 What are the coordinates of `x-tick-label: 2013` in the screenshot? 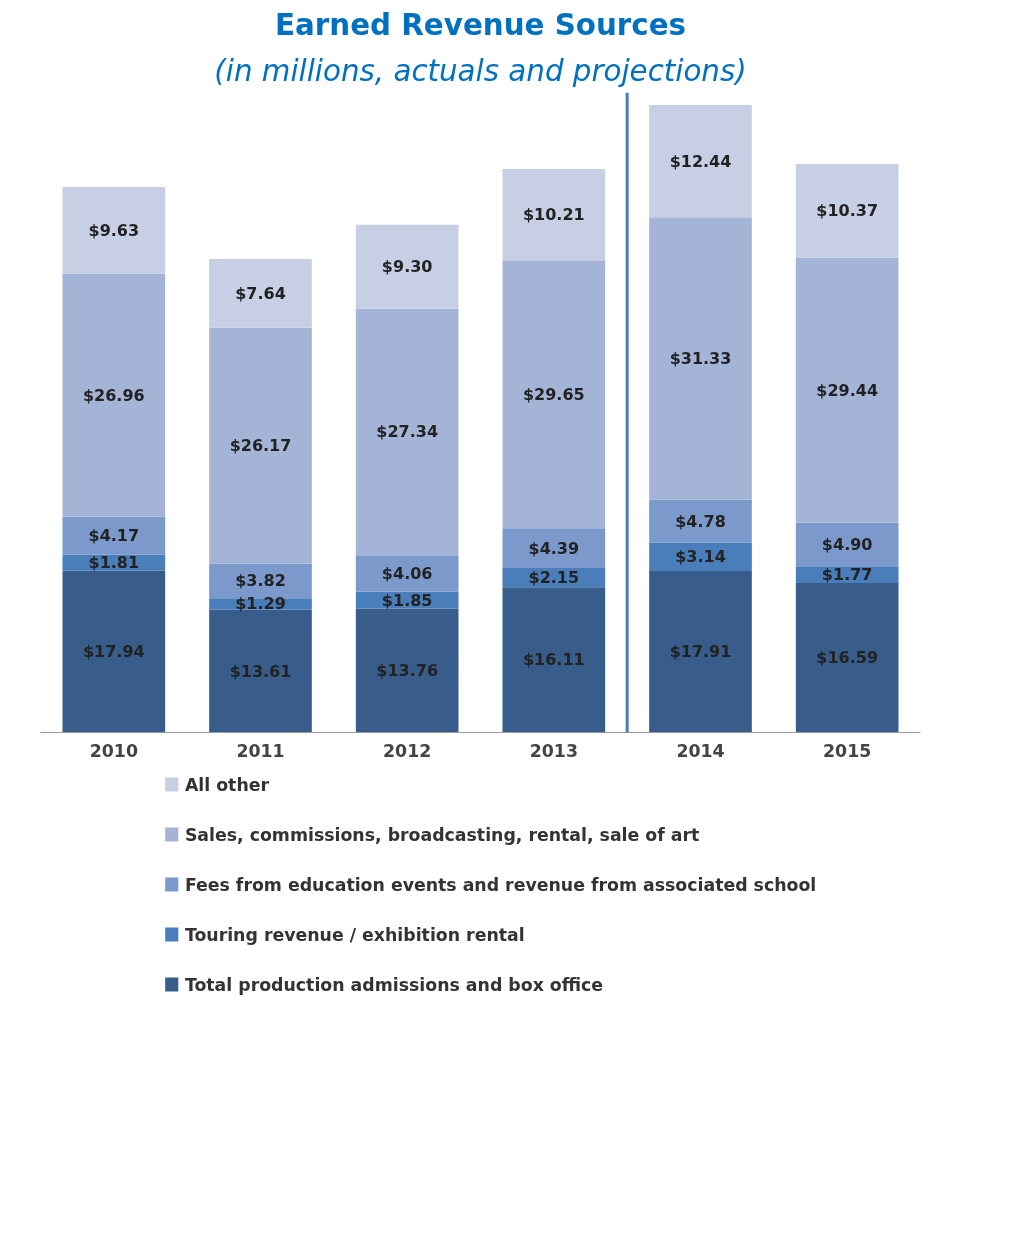 It's located at (553, 750).